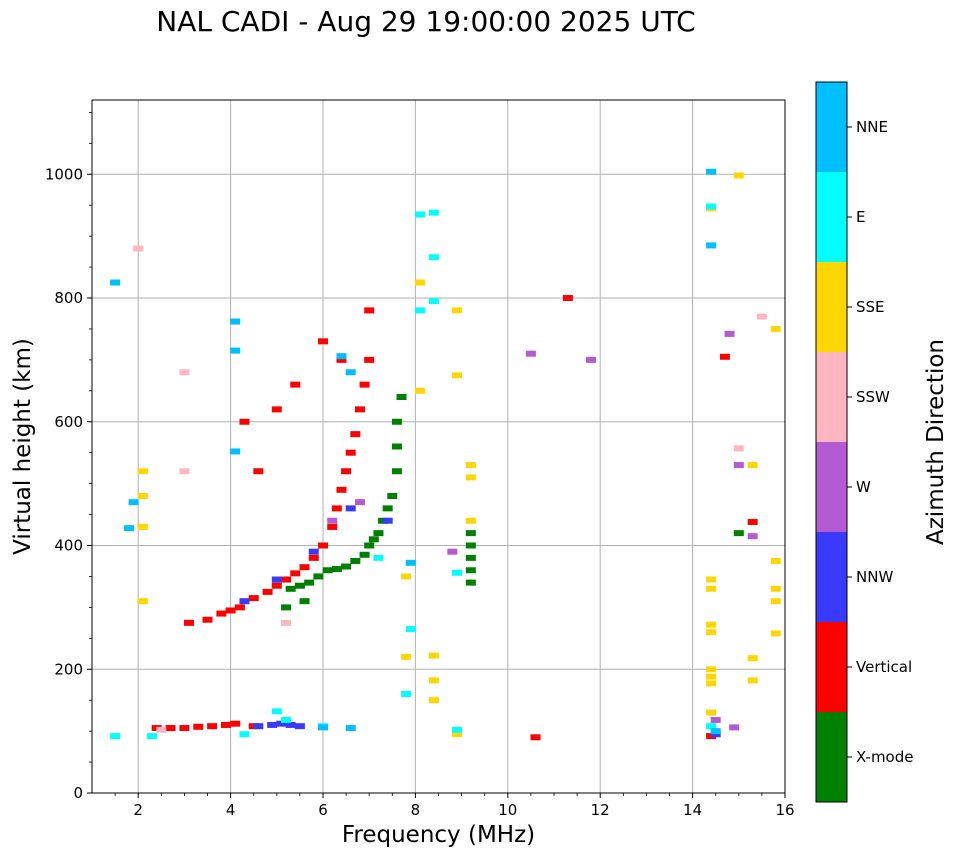  Describe the element at coordinates (692, 810) in the screenshot. I see `x-tick-label: 14` at that location.